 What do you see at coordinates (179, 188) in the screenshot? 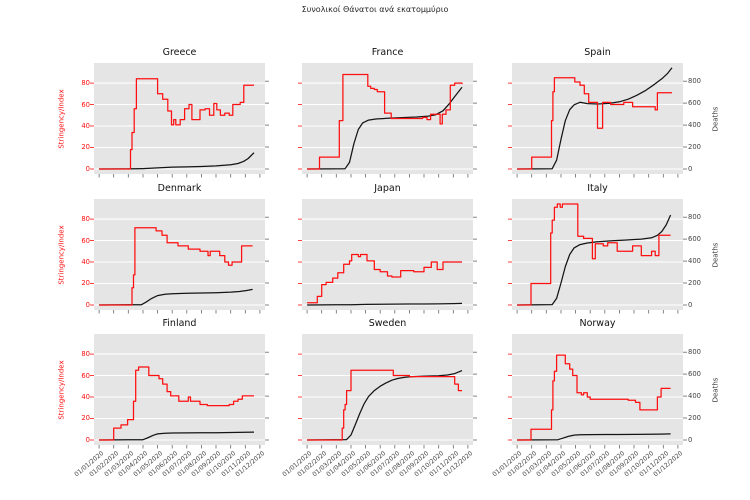
I see `subplot-title: Denmark` at bounding box center [179, 188].